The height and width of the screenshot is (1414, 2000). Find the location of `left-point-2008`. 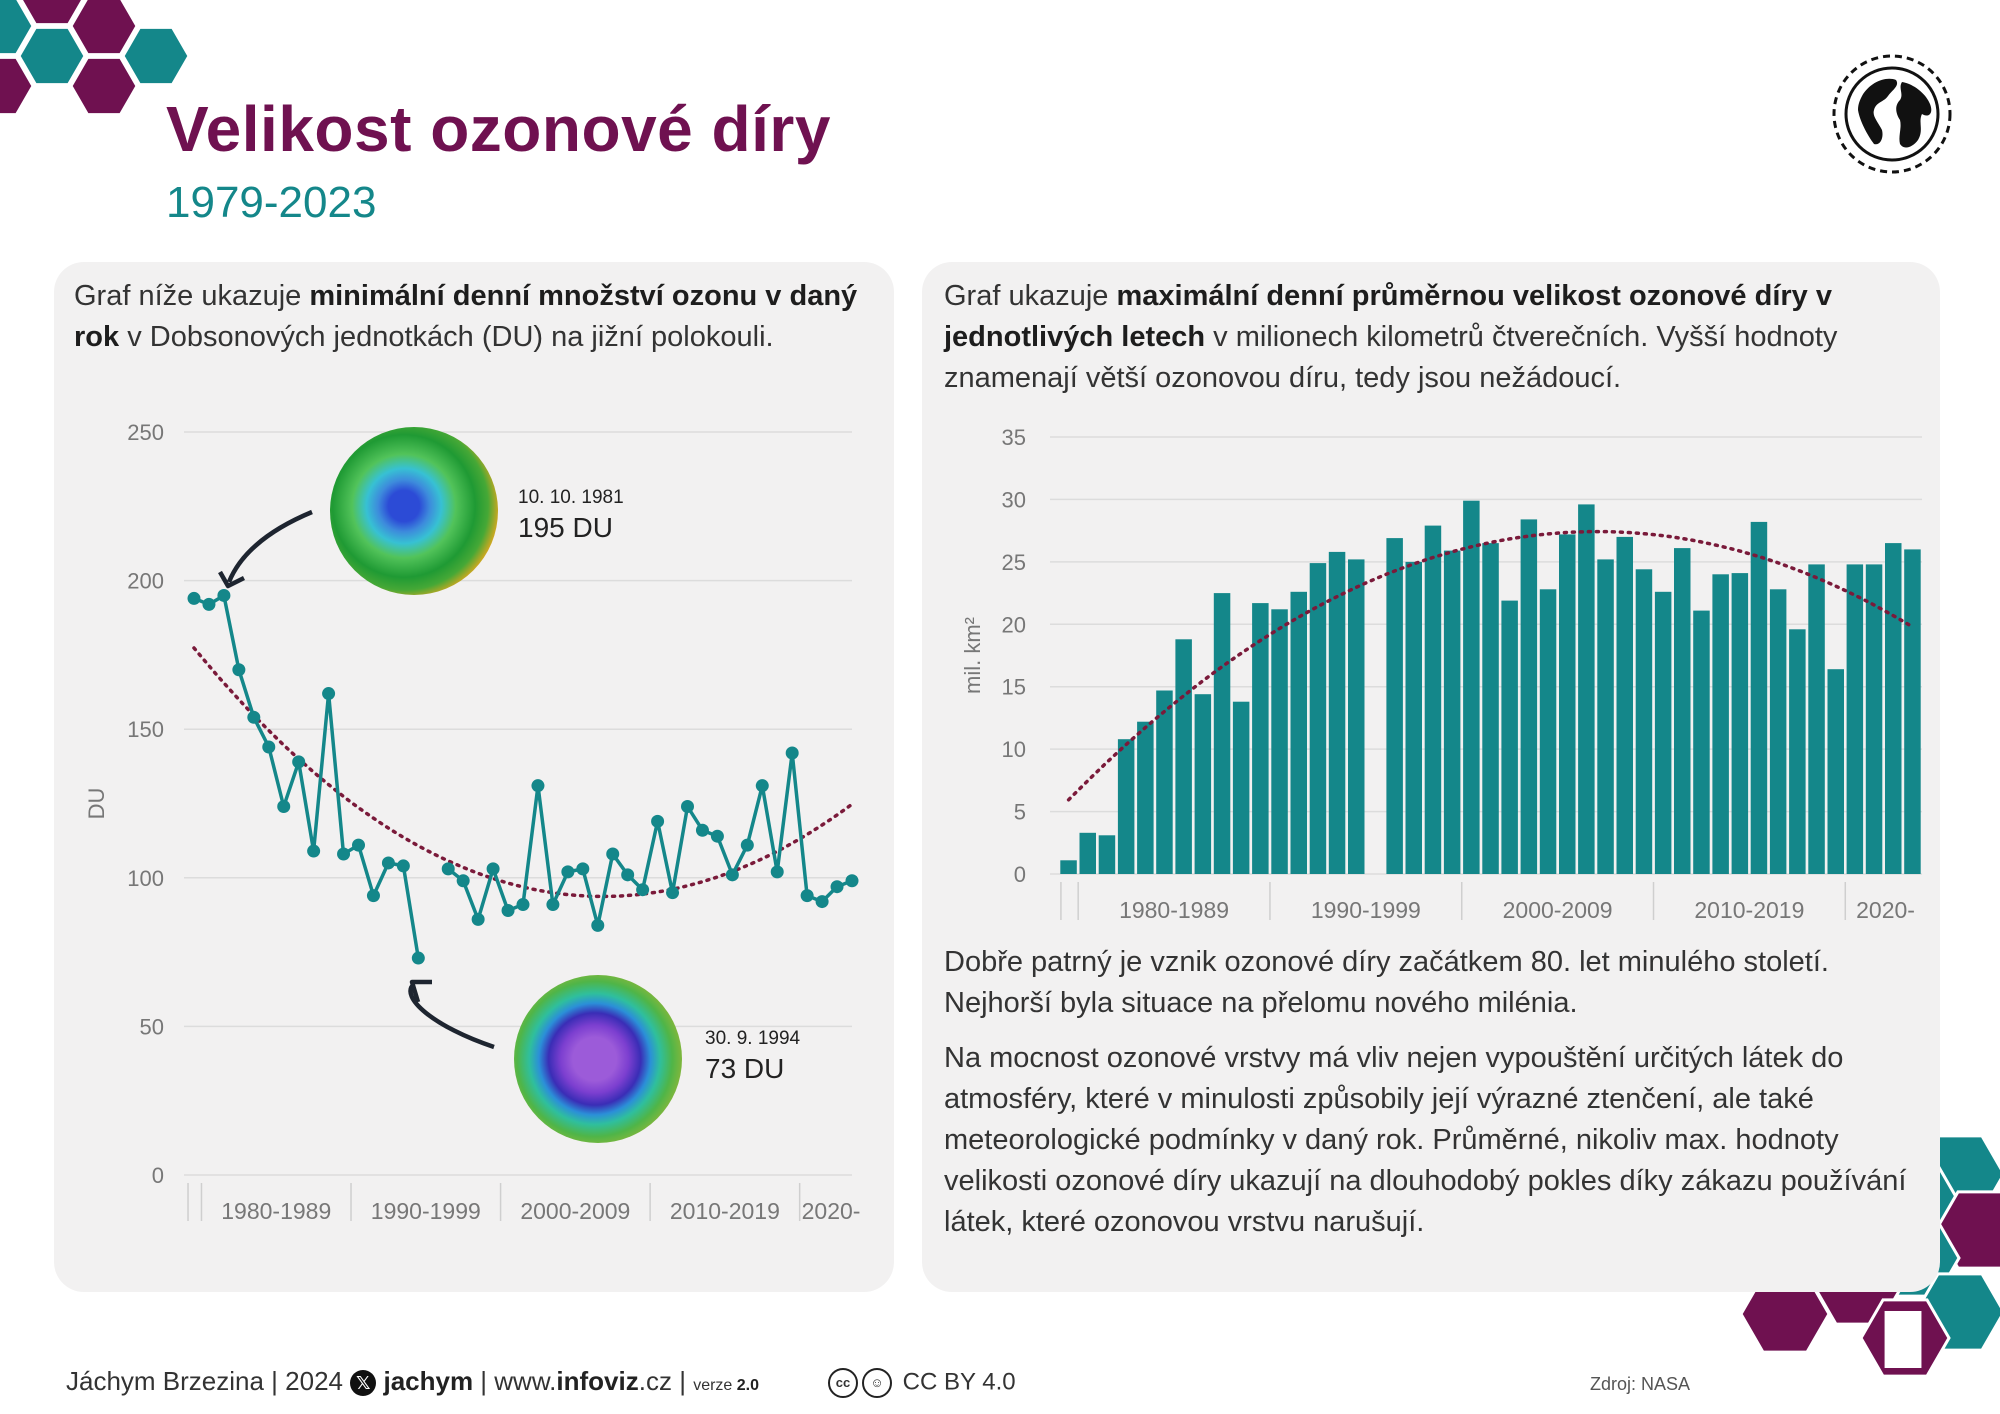

left-point-2008 is located at coordinates (628, 875).